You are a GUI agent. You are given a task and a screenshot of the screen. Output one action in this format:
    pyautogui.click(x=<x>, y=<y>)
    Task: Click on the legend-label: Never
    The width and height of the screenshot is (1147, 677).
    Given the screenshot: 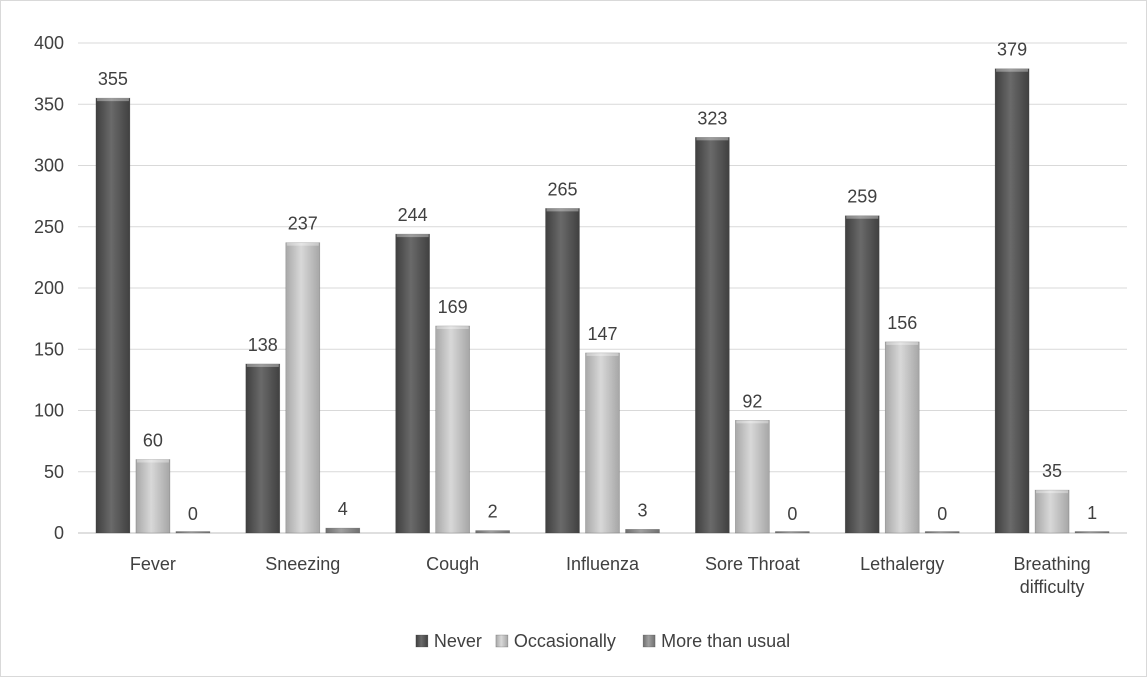 What is the action you would take?
    pyautogui.click(x=458, y=641)
    